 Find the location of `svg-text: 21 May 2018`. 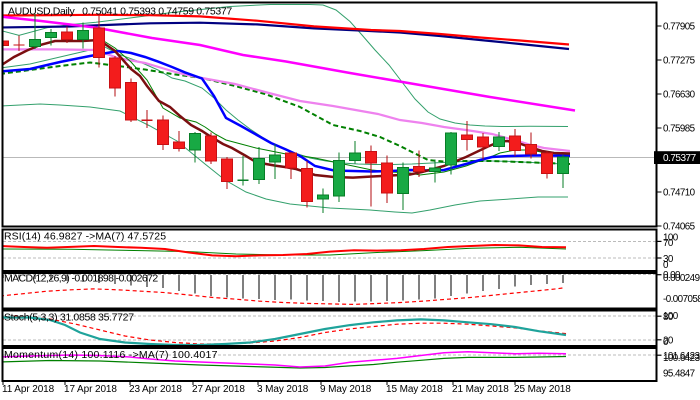

svg-text: 21 May 2018 is located at coordinates (480, 389).